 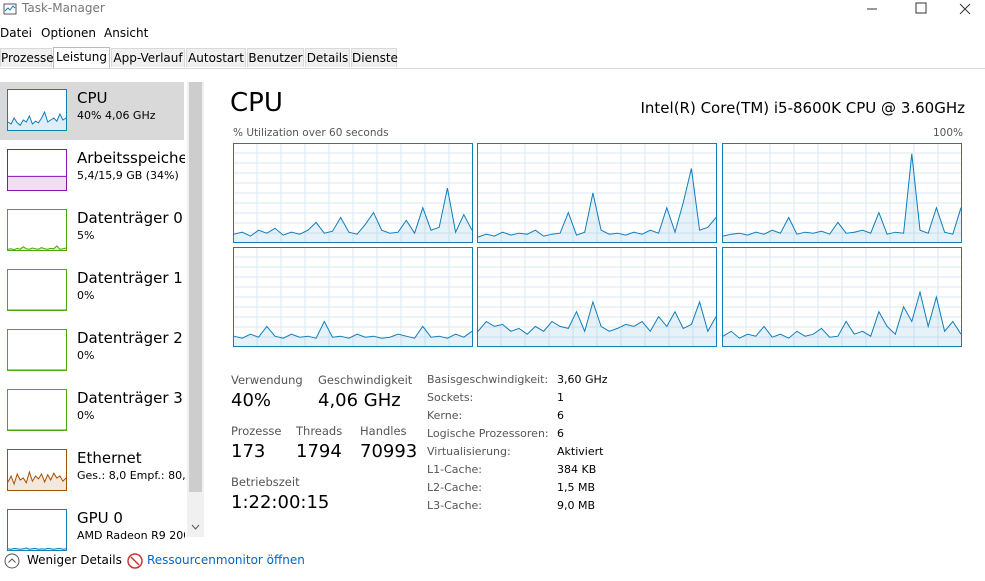 What do you see at coordinates (492, 68) in the screenshot?
I see `tab-divider` at bounding box center [492, 68].